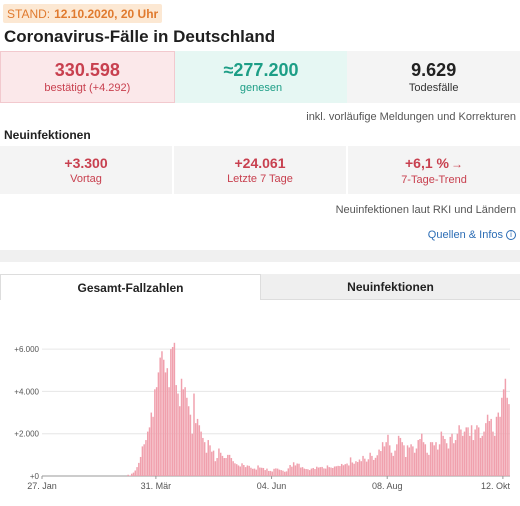 This screenshot has height=506, width=520. What do you see at coordinates (87, 70) in the screenshot?
I see `confirmed-value: 330.598` at bounding box center [87, 70].